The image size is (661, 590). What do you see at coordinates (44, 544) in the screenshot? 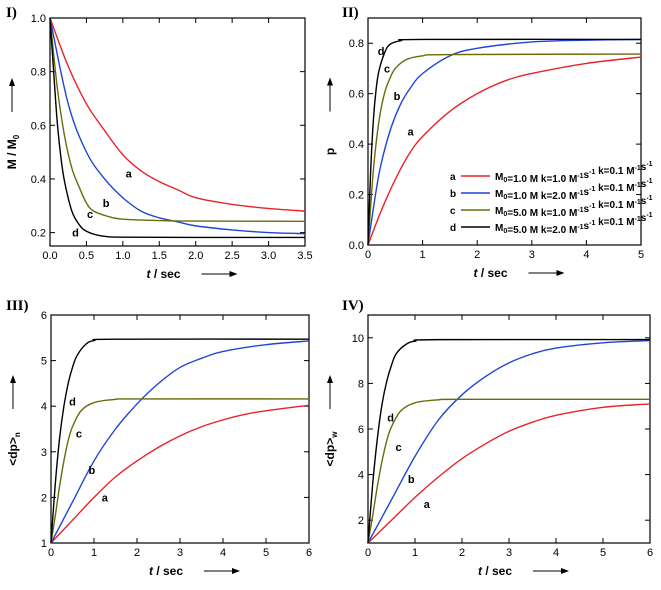
I see `y-tick-label: 1` at bounding box center [44, 544].